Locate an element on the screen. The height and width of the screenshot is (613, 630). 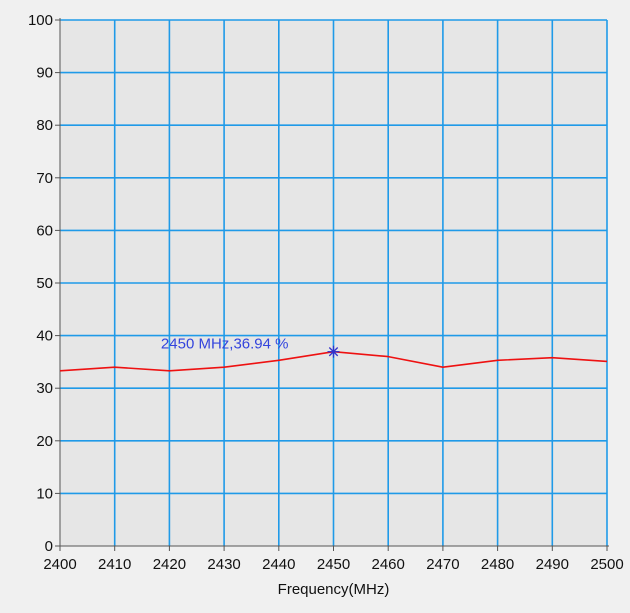
y-tick-label: 90 is located at coordinates (44, 73).